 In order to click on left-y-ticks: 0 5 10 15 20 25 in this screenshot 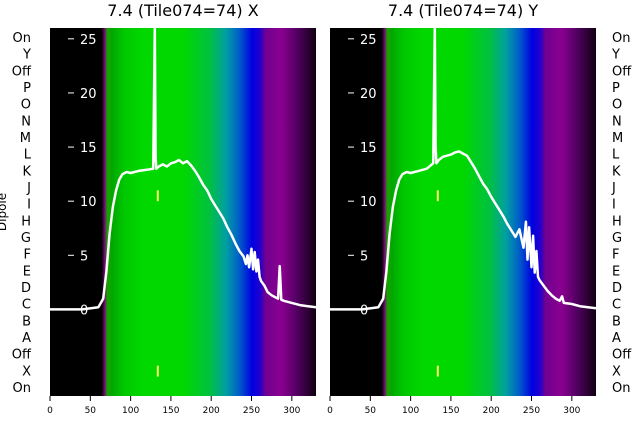, I will do `click(82, 175)`.